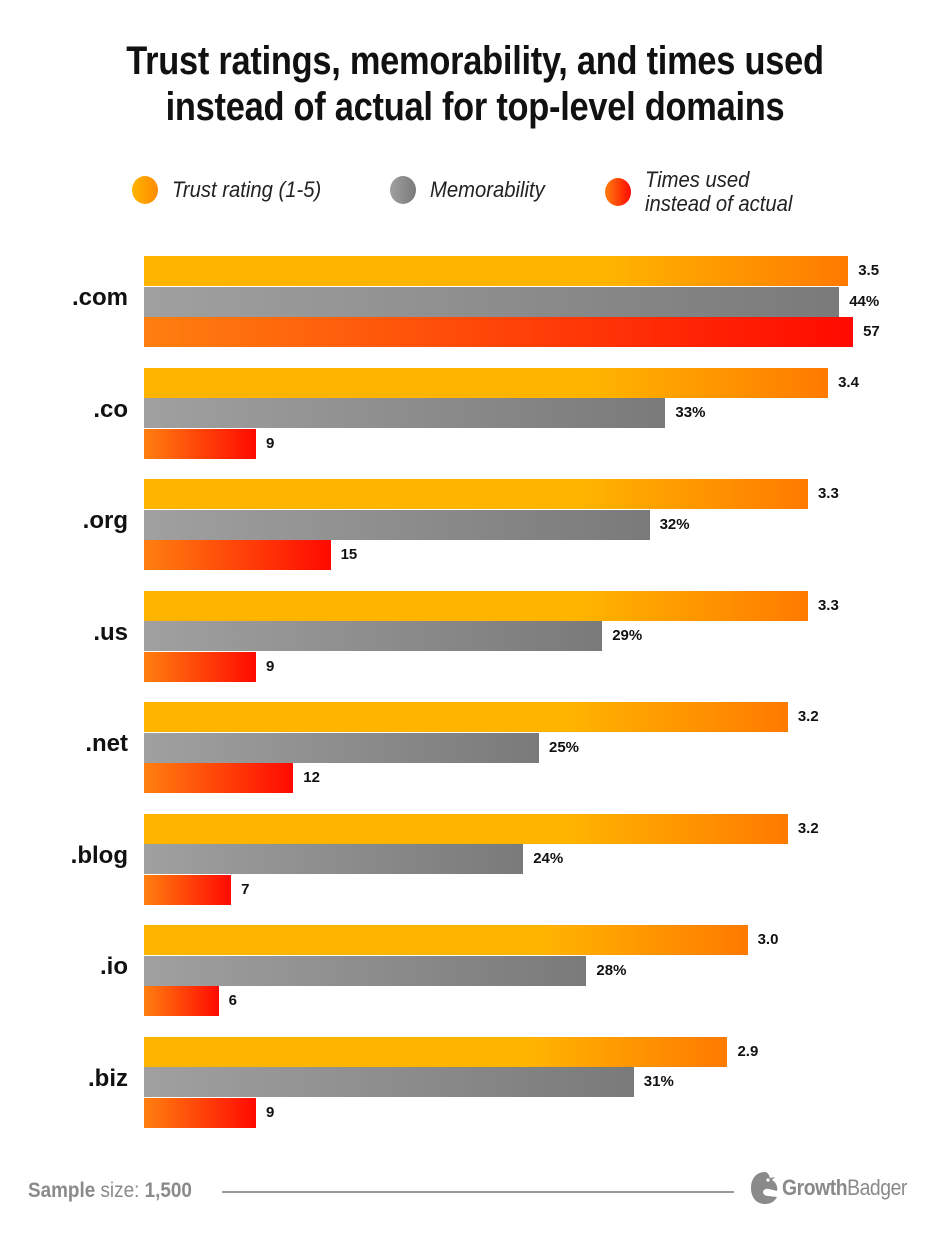 This screenshot has width=950, height=1252. I want to click on sample-label: size:, so click(120, 1190).